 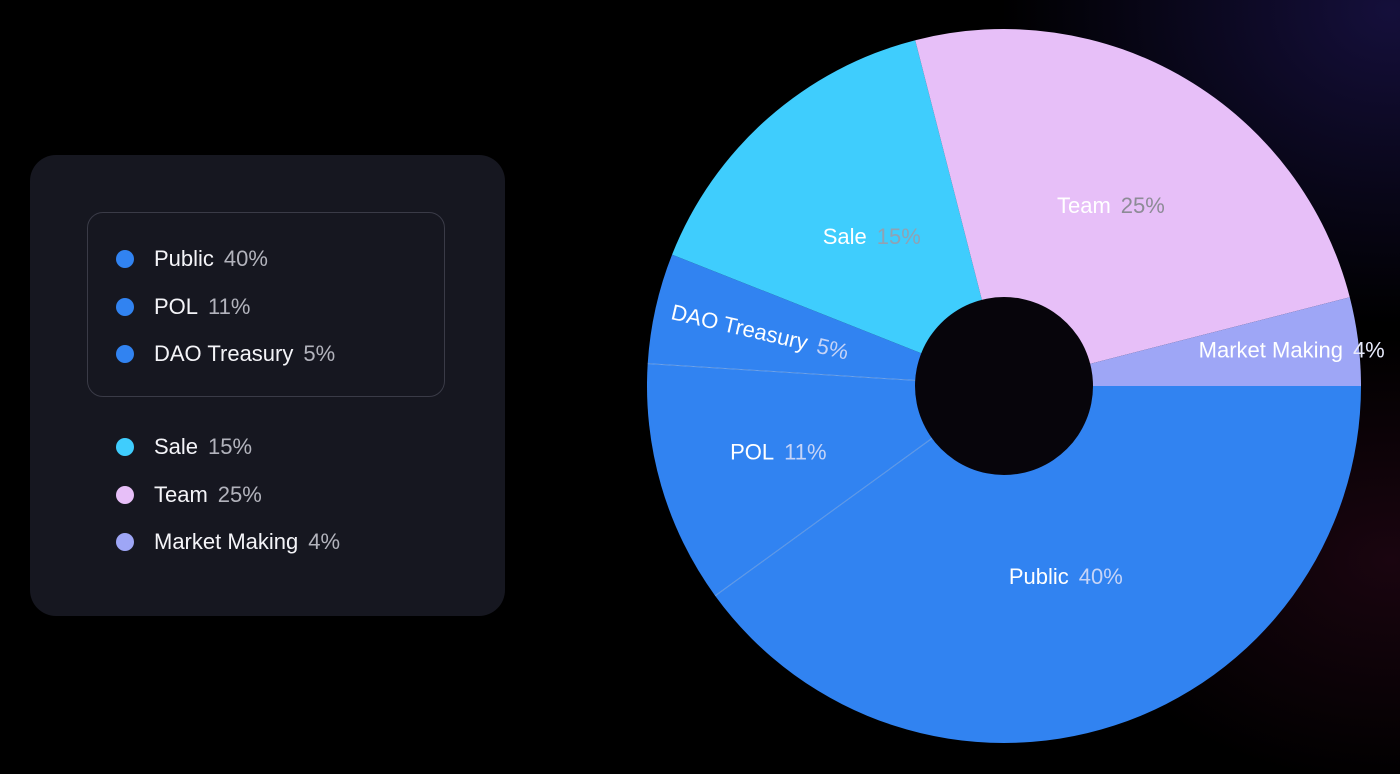 What do you see at coordinates (125, 542) in the screenshot?
I see `legend-swatch-market-making` at bounding box center [125, 542].